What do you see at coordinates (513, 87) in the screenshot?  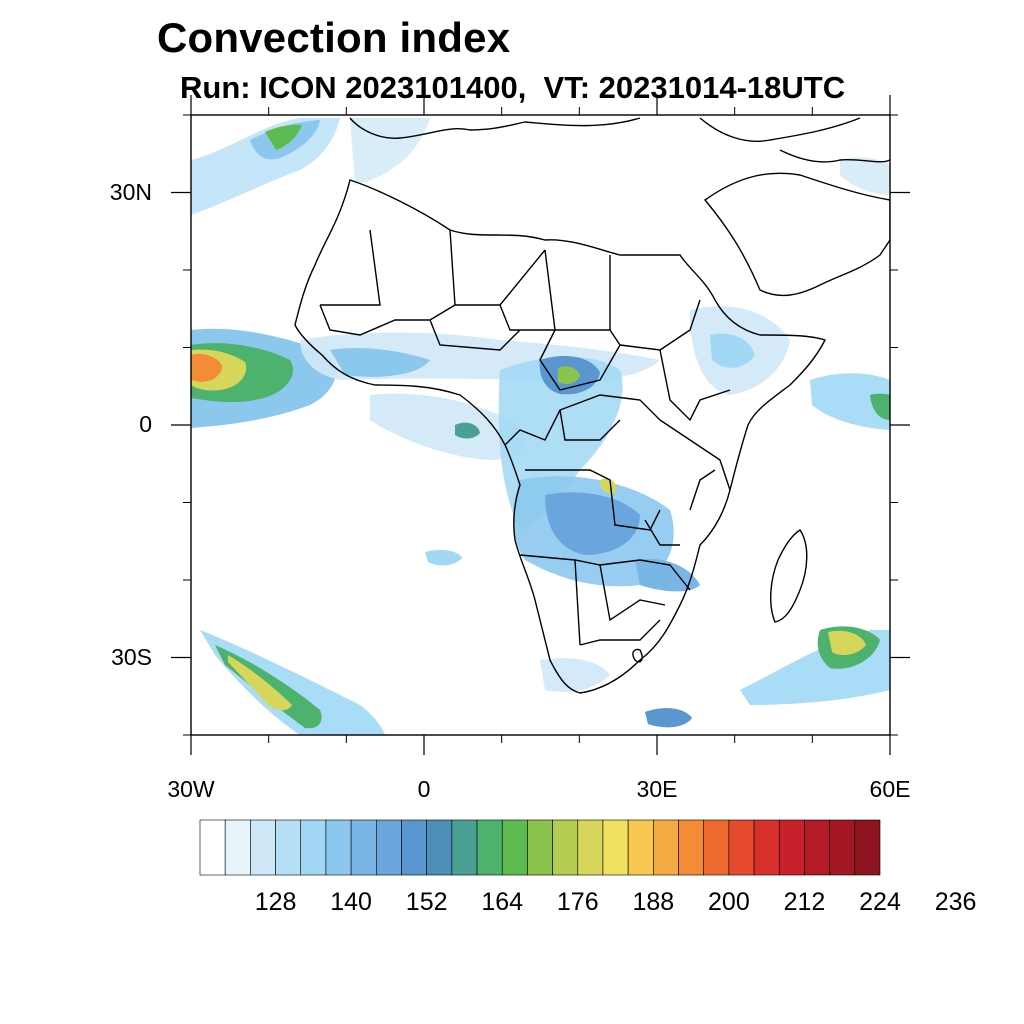 I see `chart-subtitle: Run: ICON 2023101400, VT: 20231014-18UTC` at bounding box center [513, 87].